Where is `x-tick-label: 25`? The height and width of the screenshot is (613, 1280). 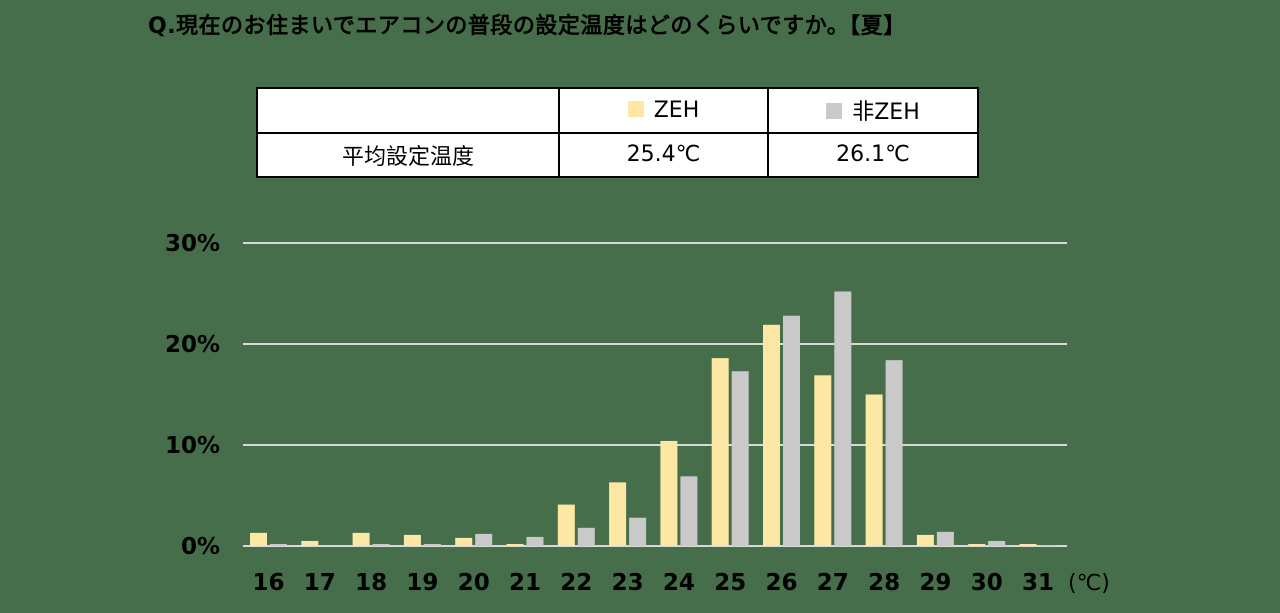 x-tick-label: 25 is located at coordinates (730, 583).